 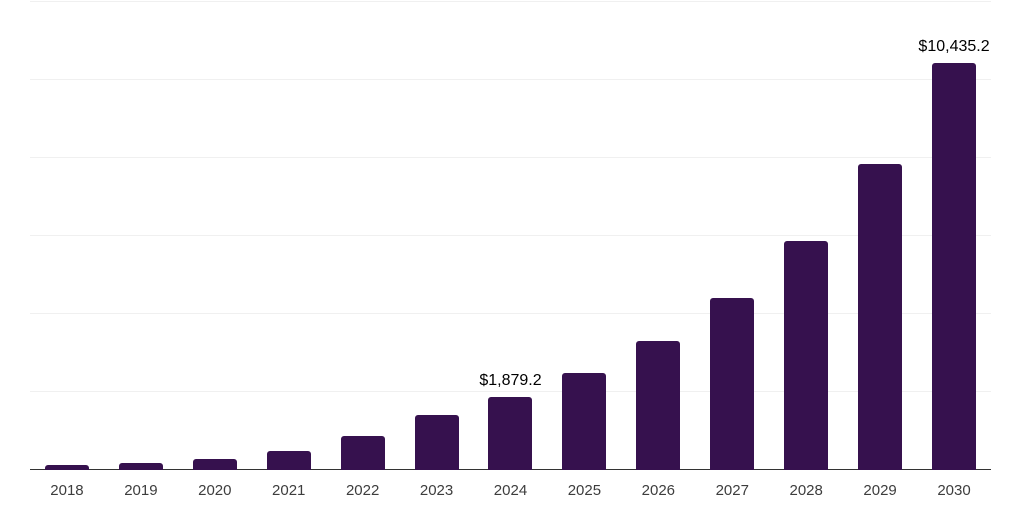 What do you see at coordinates (362, 453) in the screenshot?
I see `bar-2022` at bounding box center [362, 453].